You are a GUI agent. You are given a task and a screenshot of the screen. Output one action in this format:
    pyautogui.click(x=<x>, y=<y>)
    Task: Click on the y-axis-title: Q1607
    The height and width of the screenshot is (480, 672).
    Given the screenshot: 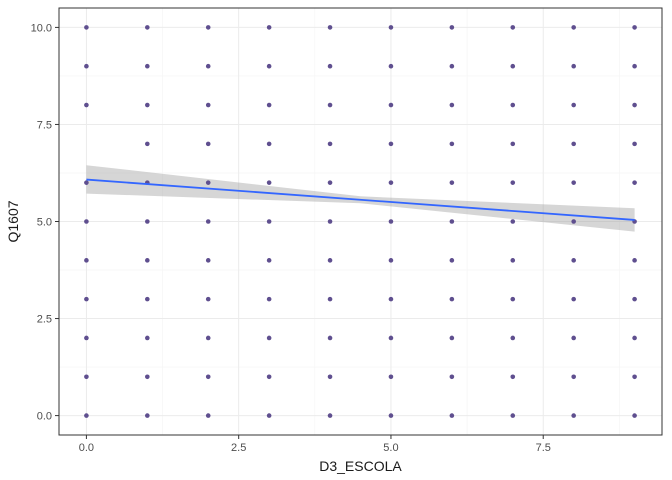 What is the action you would take?
    pyautogui.click(x=13, y=221)
    